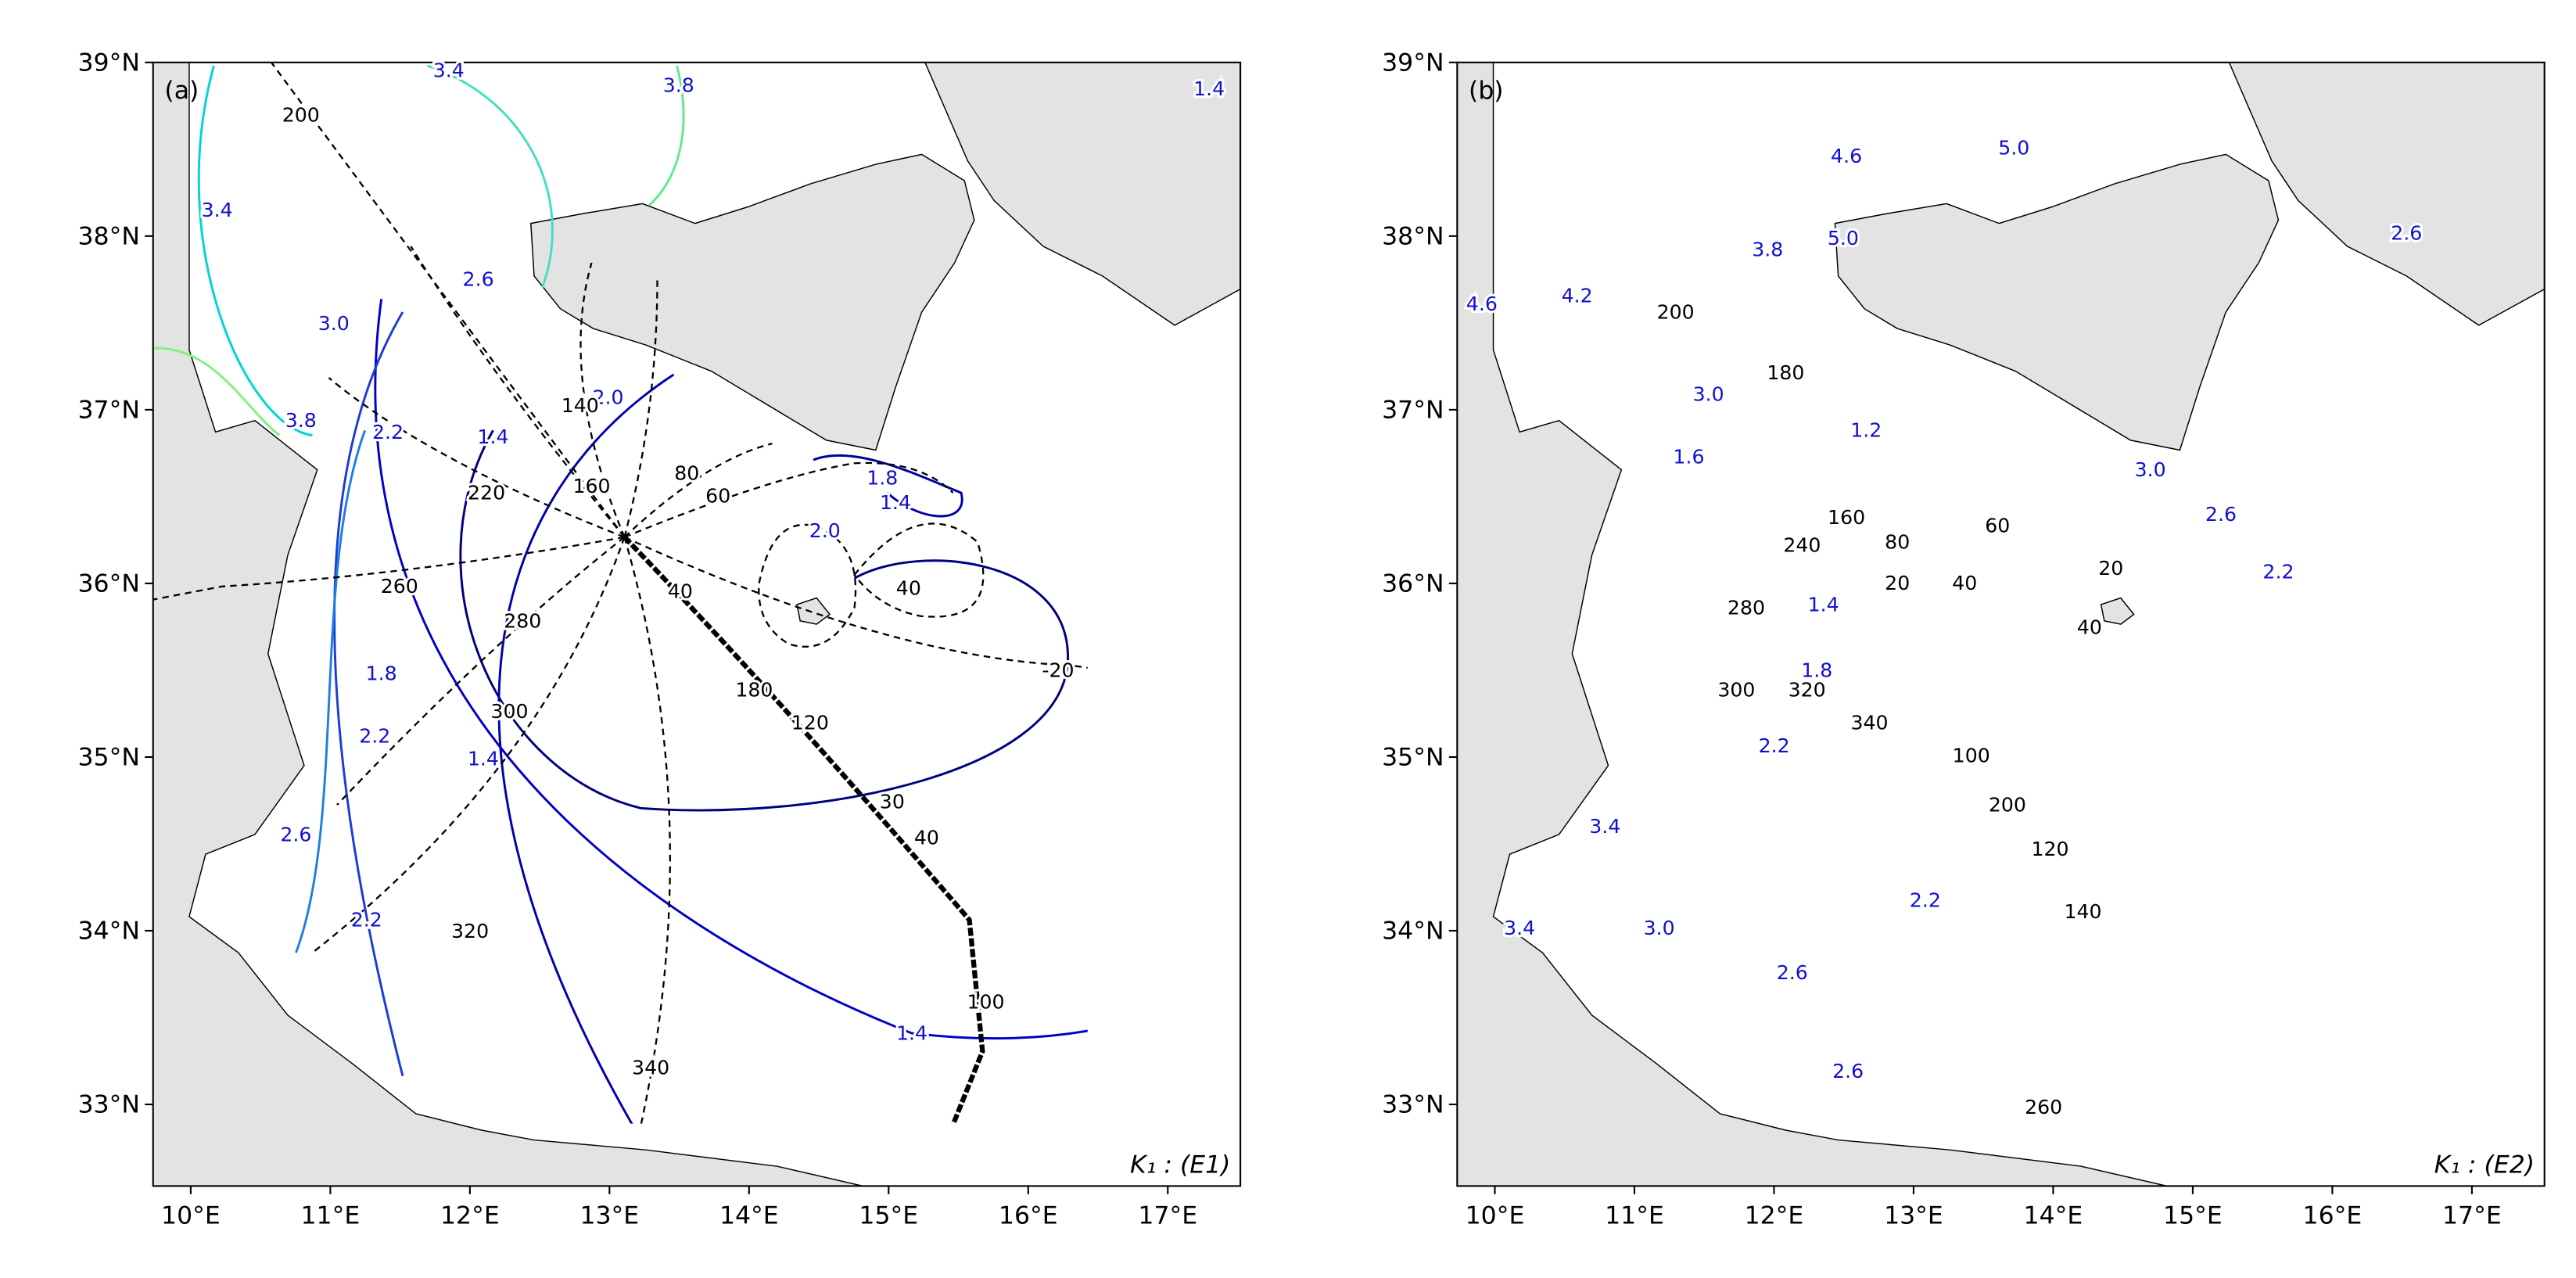  I want to click on contour-label: 1.6, so click(1688, 456).